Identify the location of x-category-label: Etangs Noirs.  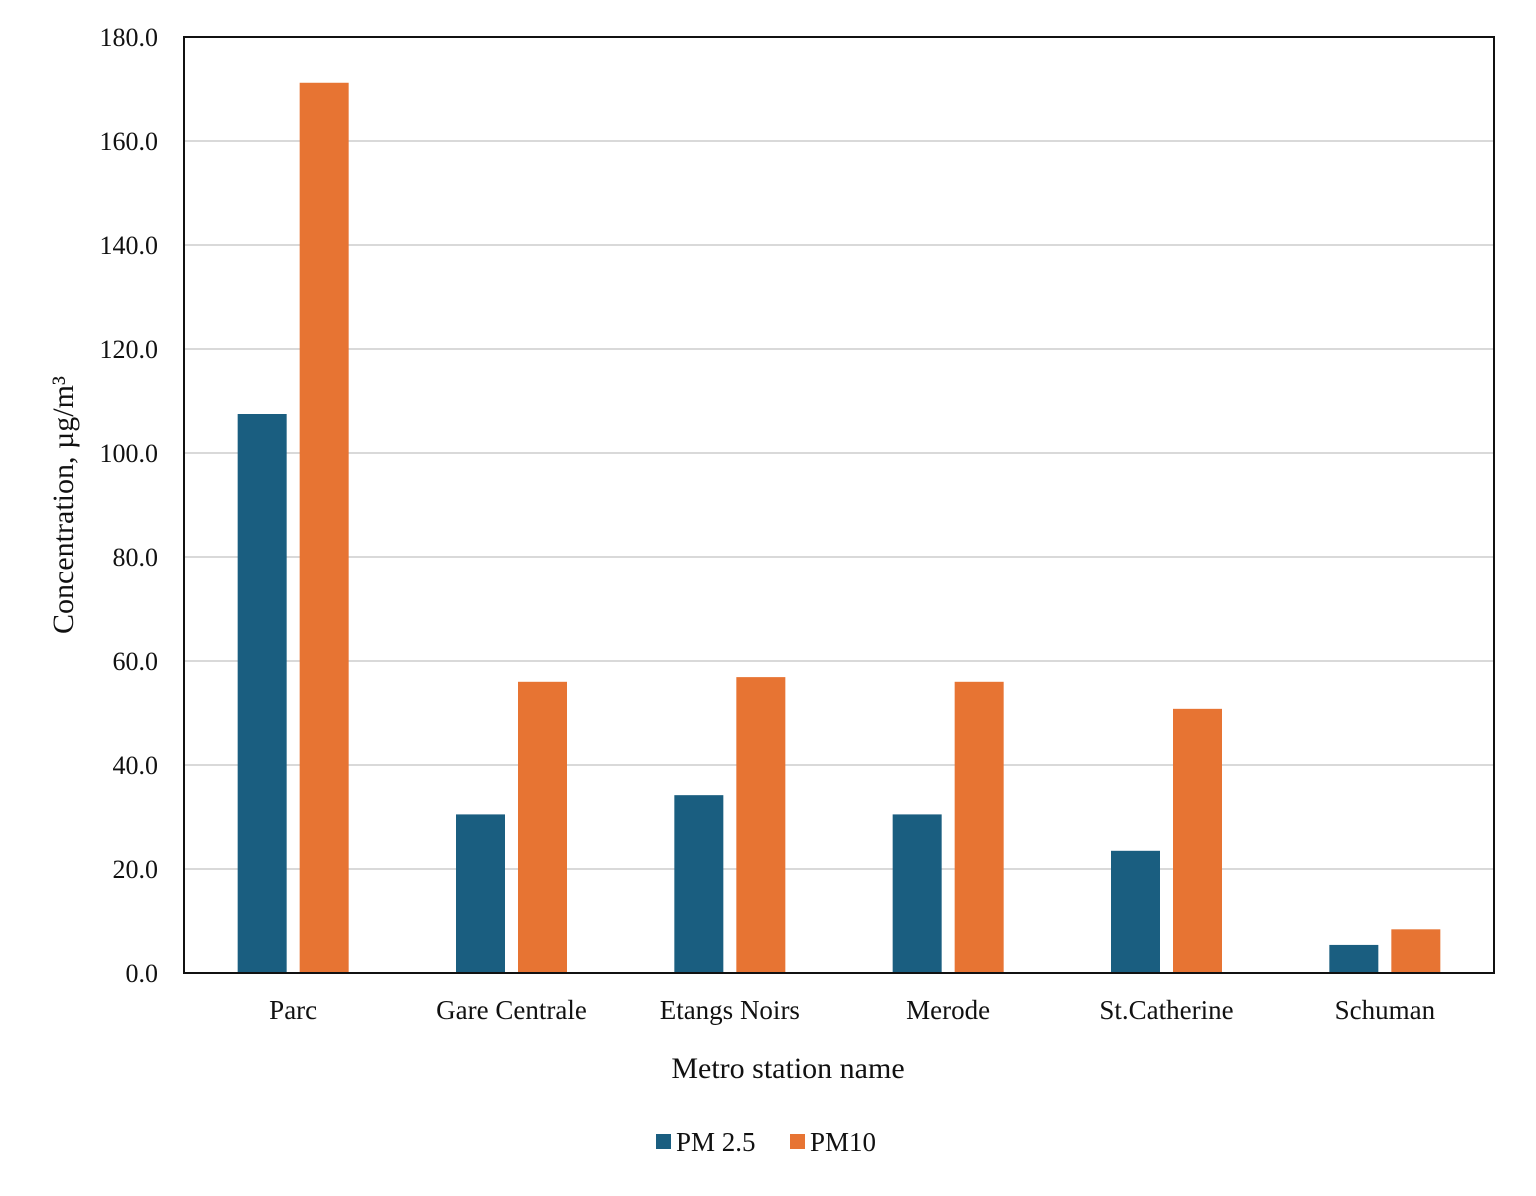
(730, 1010).